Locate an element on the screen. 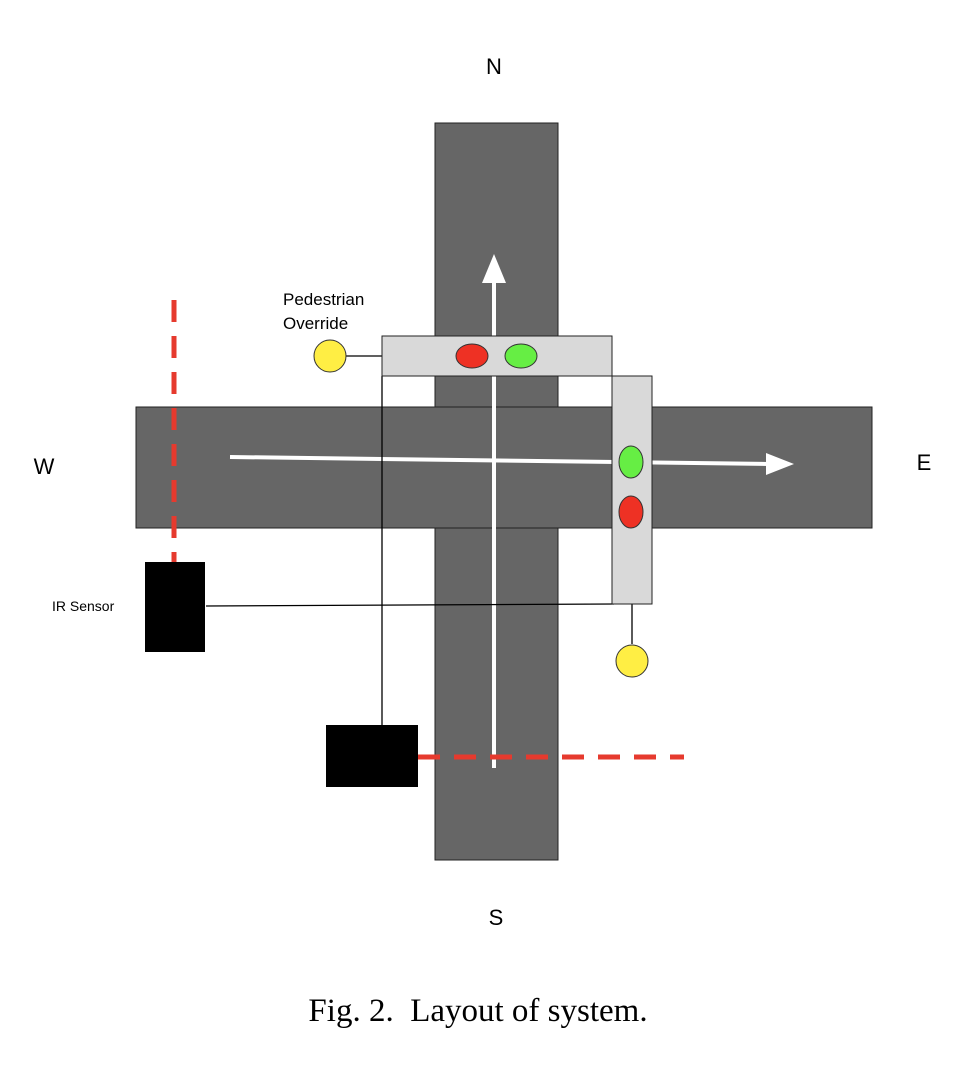 Image resolution: width=956 pixels, height=1080 pixels. figure-caption: Fig. 2. Layout of system. is located at coordinates (478, 1011).